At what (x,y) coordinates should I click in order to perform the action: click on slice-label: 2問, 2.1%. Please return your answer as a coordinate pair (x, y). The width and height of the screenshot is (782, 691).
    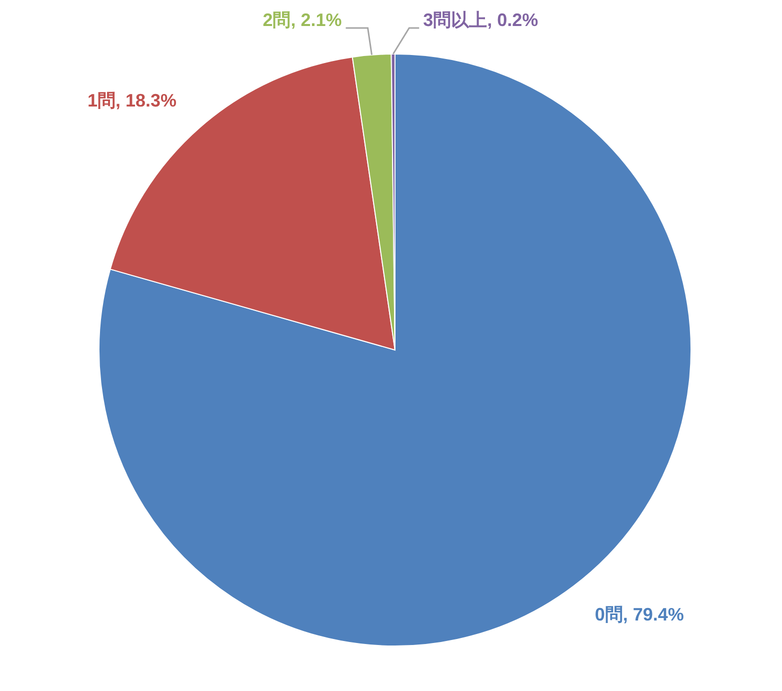
    Looking at the image, I should click on (302, 20).